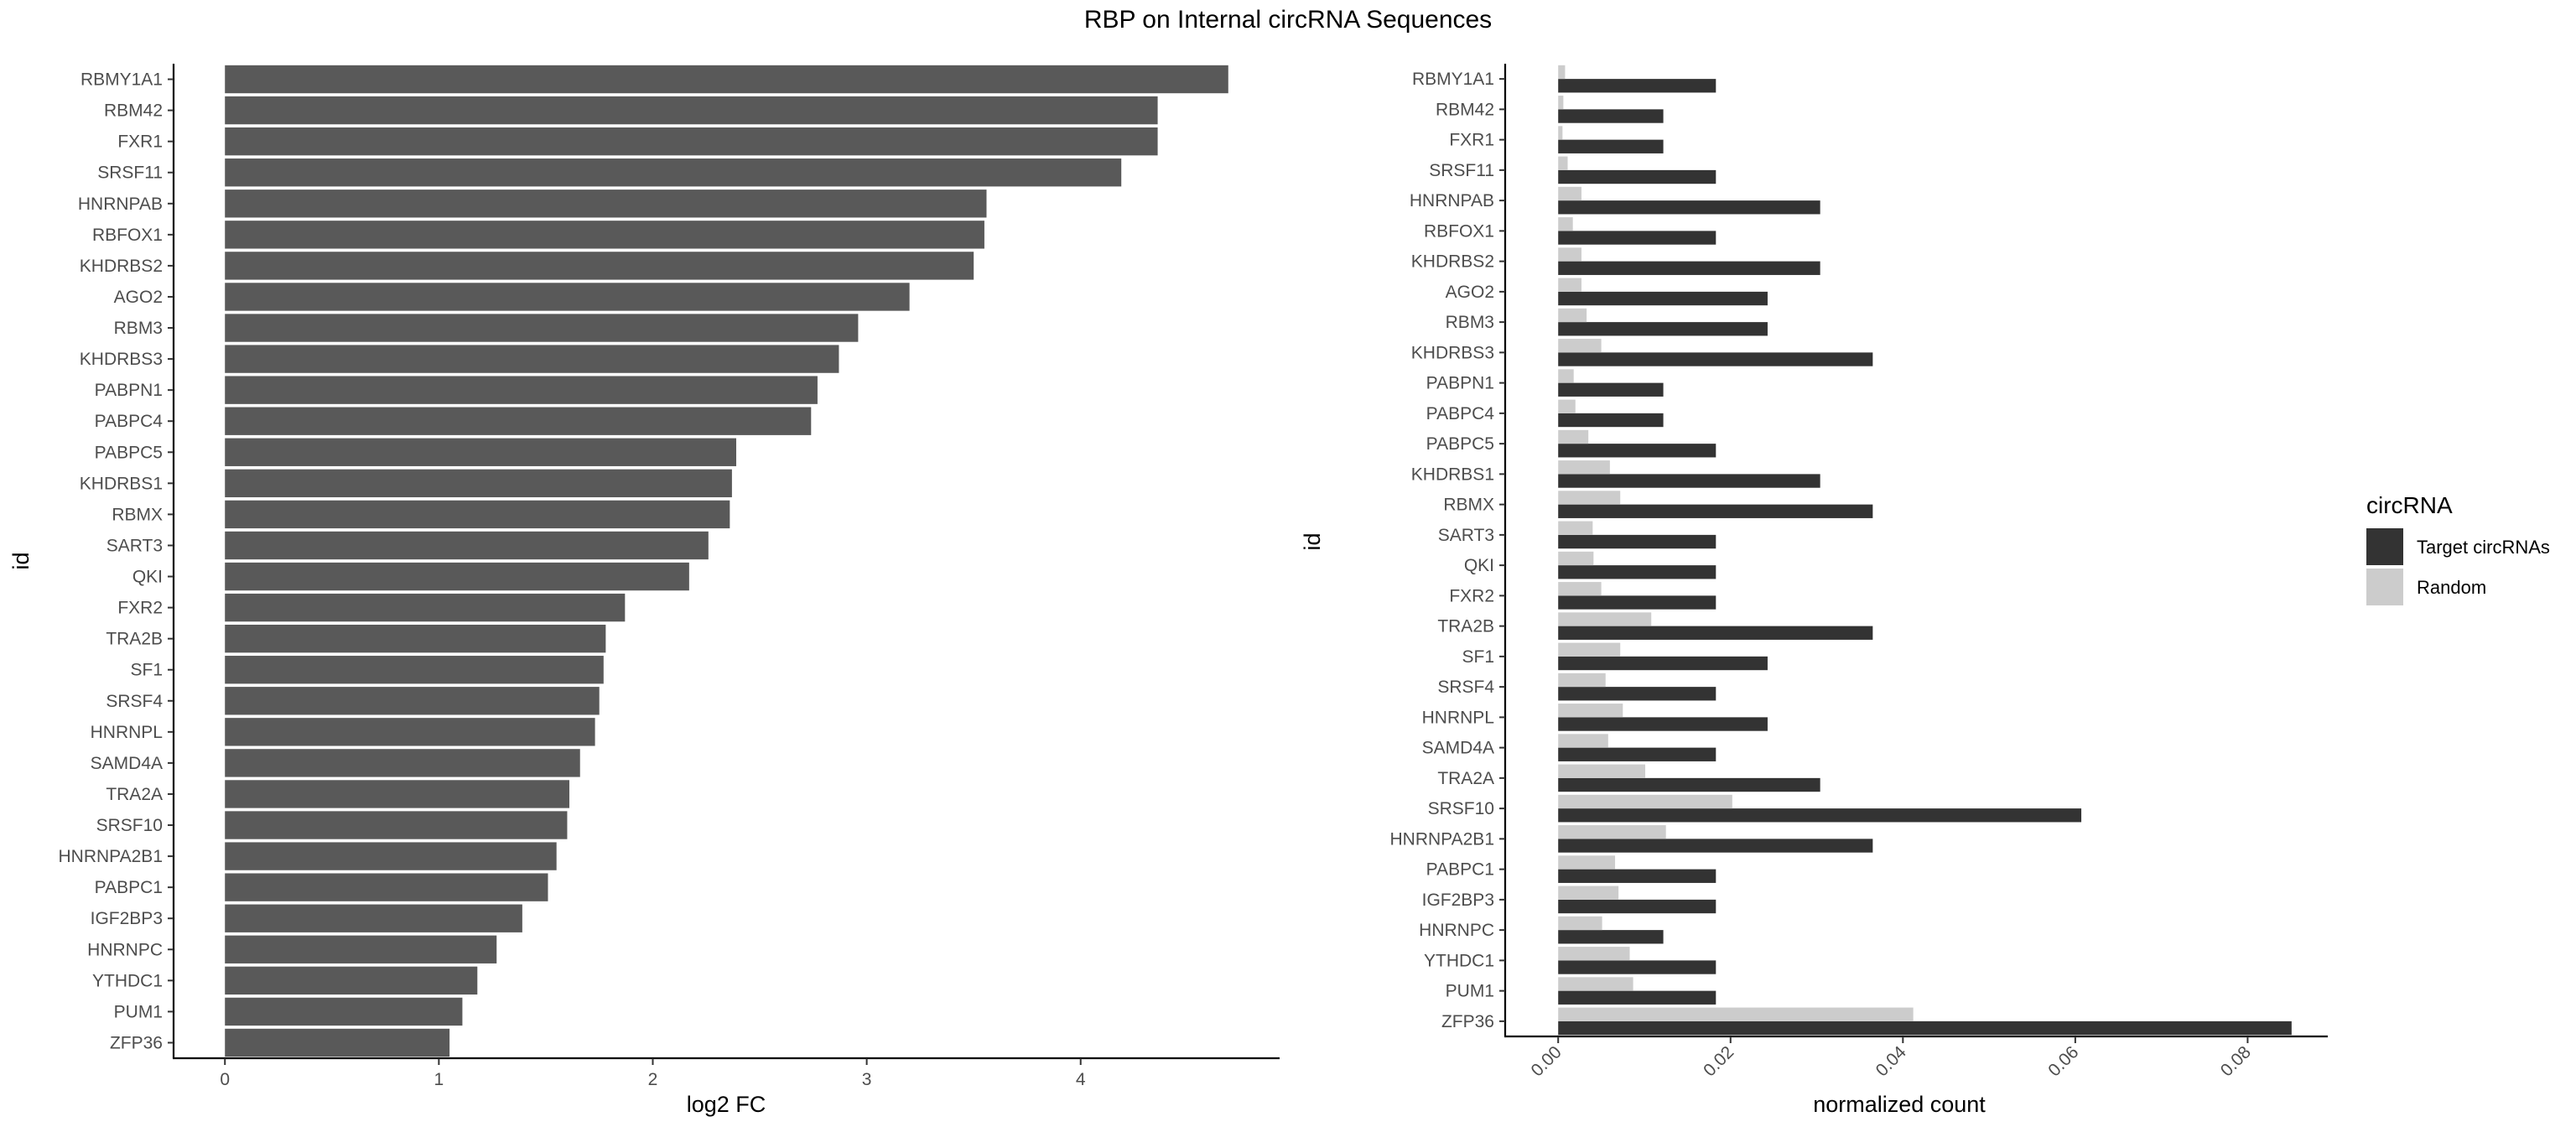 The width and height of the screenshot is (2576, 1127). I want to click on log2fc-bar-ago2, so click(567, 297).